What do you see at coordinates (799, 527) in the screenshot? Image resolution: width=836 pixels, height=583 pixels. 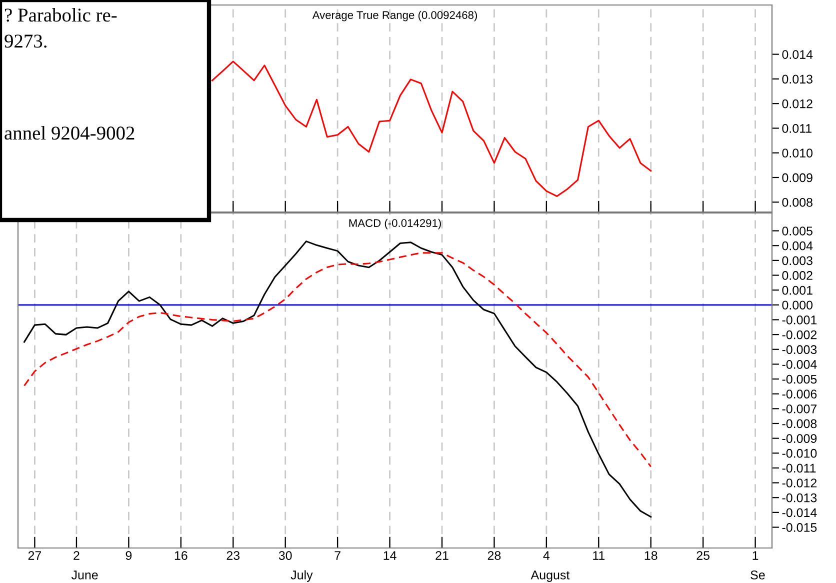 I see `y-tick-label: -0.015` at bounding box center [799, 527].